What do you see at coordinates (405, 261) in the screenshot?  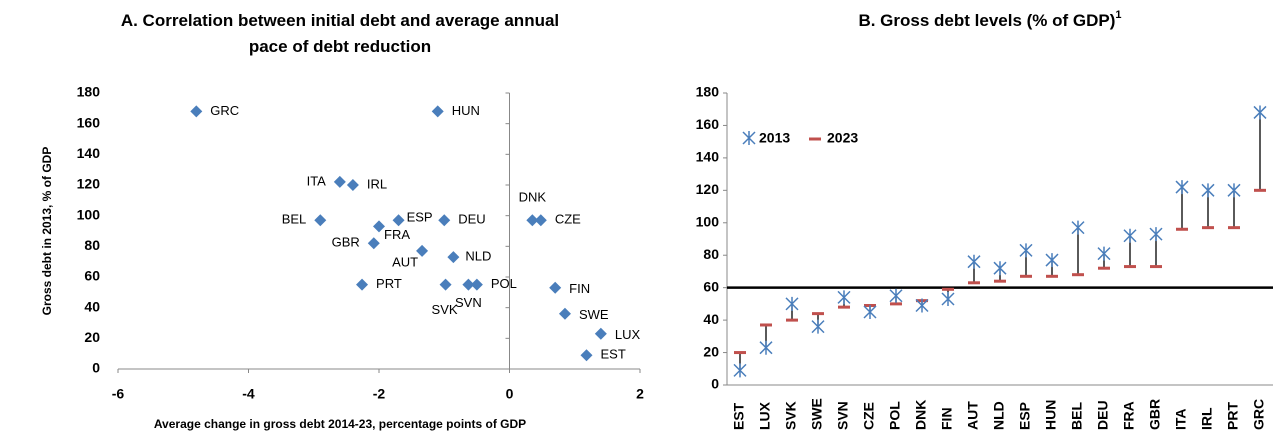 I see `point-label: AUT` at bounding box center [405, 261].